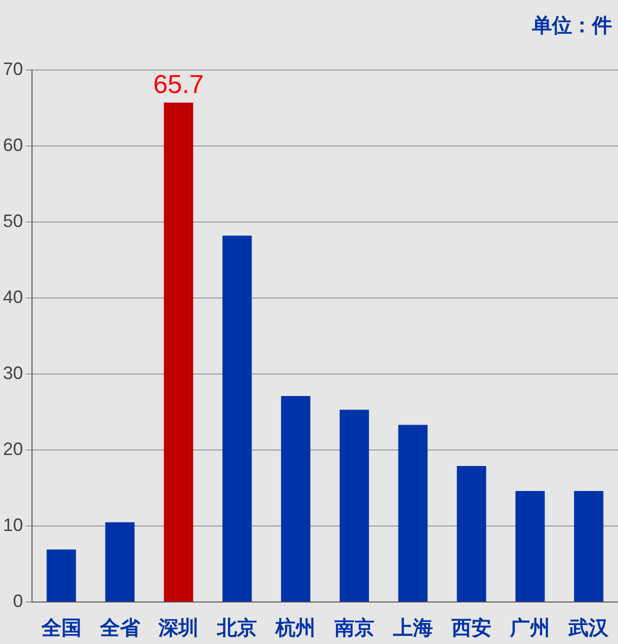 This screenshot has height=644, width=618. I want to click on y-tick-label: 70, so click(13, 68).